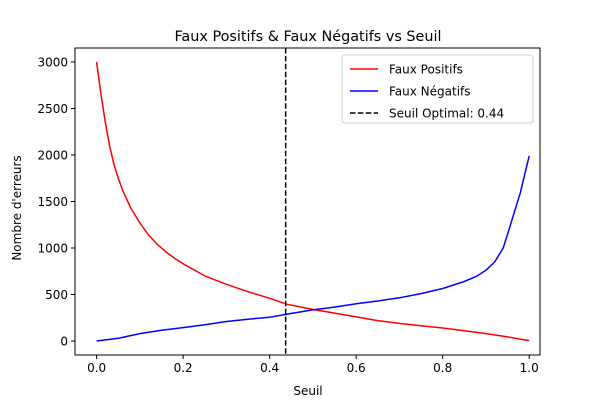 This screenshot has width=600, height=400. What do you see at coordinates (64, 342) in the screenshot?
I see `y-tick-label: 0` at bounding box center [64, 342].